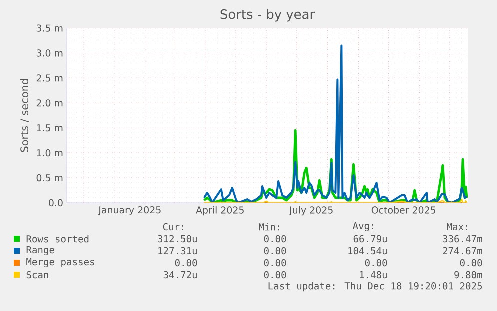 The image size is (497, 311). What do you see at coordinates (49, 103) in the screenshot?
I see `y-tick-label: 2.0 m` at bounding box center [49, 103].